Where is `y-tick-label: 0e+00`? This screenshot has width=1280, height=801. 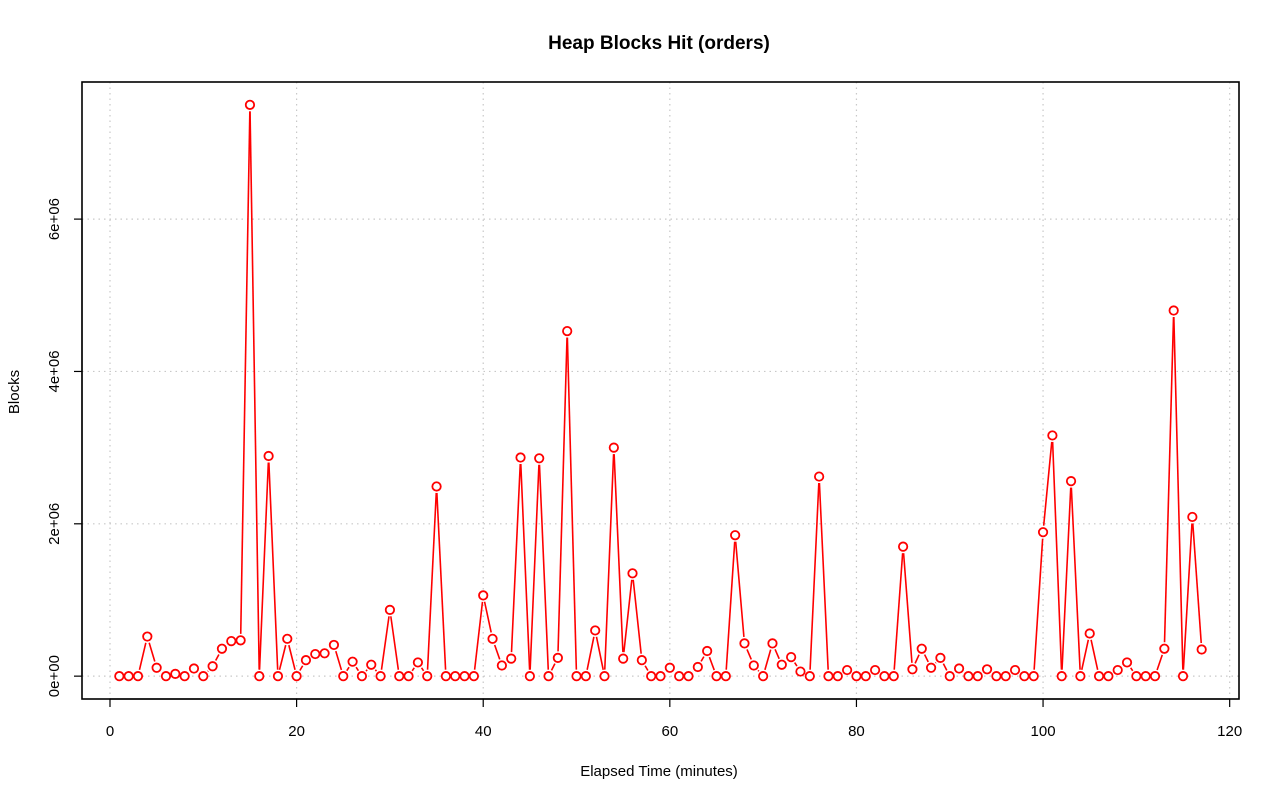 y-tick-label: 0e+00 is located at coordinates (54, 676).